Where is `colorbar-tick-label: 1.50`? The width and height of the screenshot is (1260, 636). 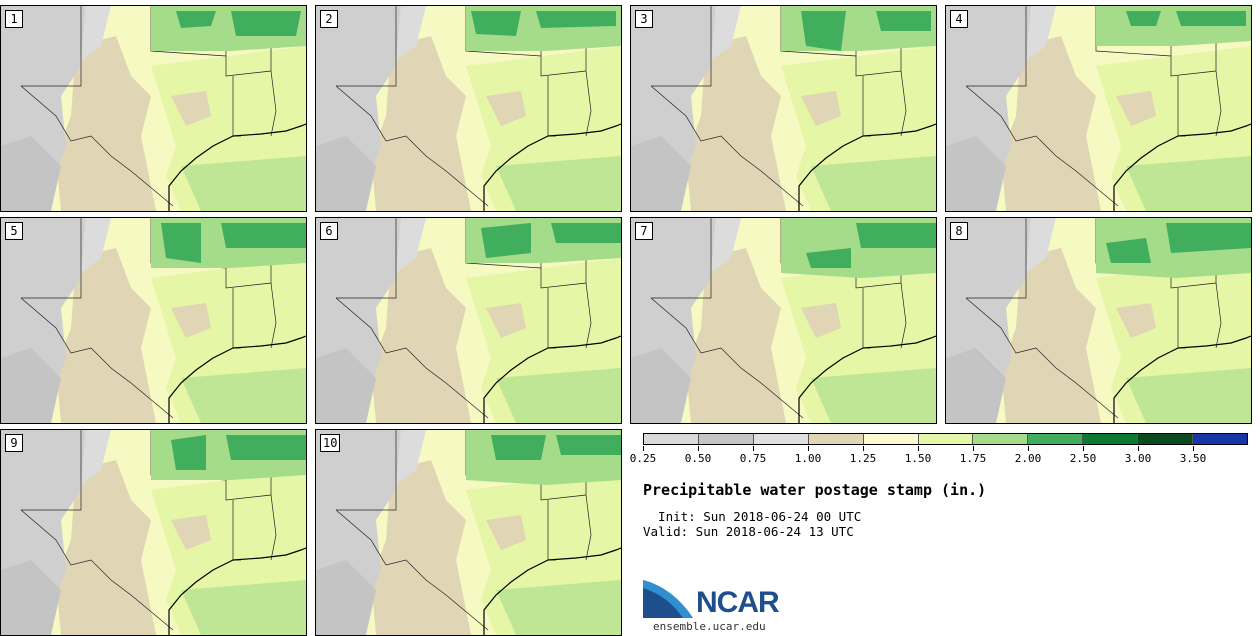
colorbar-tick-label: 1.50 is located at coordinates (918, 458).